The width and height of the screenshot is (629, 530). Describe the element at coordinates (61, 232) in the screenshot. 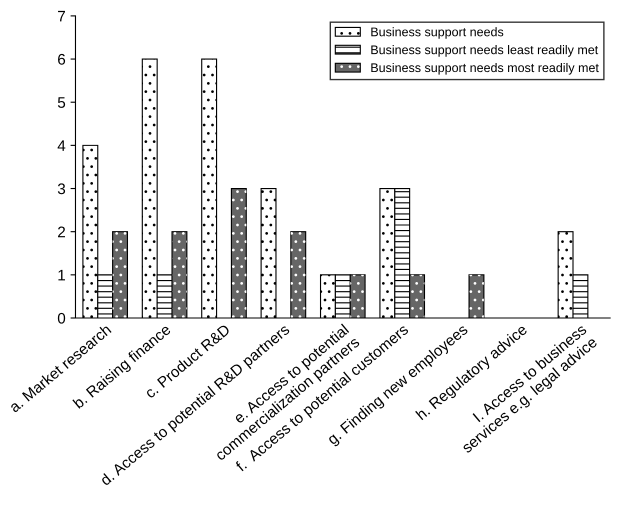

I see `y-tick-label: 2` at that location.